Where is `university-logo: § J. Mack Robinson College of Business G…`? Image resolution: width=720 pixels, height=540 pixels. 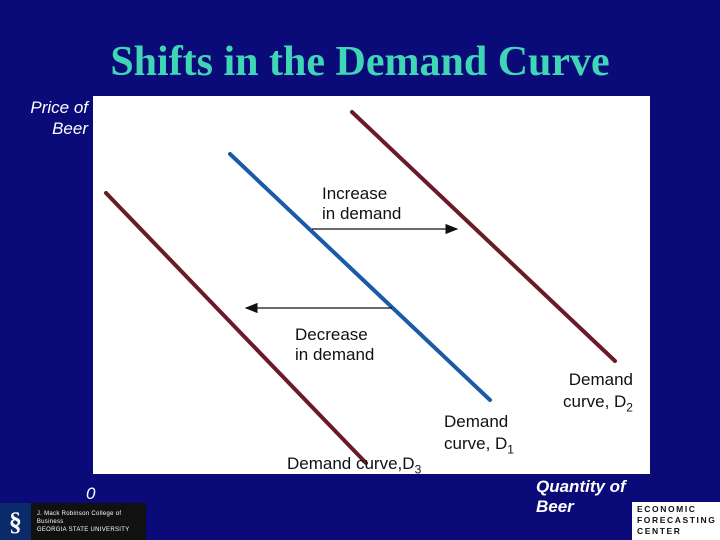
university-logo: § J. Mack Robinson College of Business G… is located at coordinates (73, 521).